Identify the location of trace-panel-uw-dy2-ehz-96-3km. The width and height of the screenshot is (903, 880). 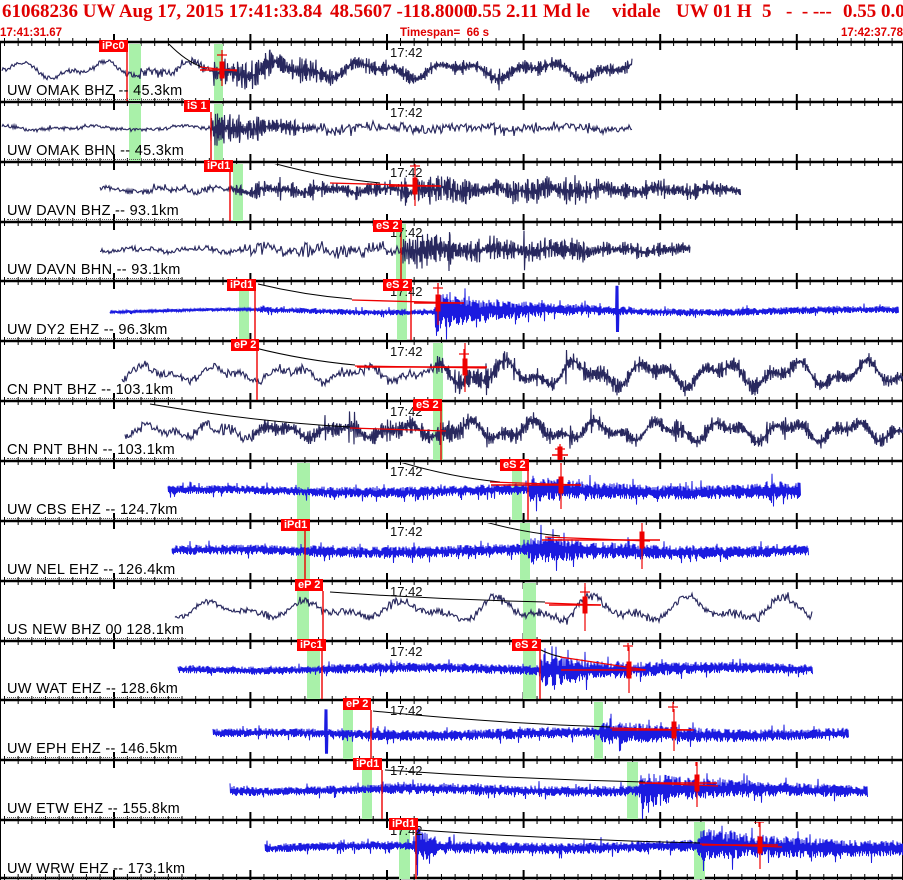
(504, 311).